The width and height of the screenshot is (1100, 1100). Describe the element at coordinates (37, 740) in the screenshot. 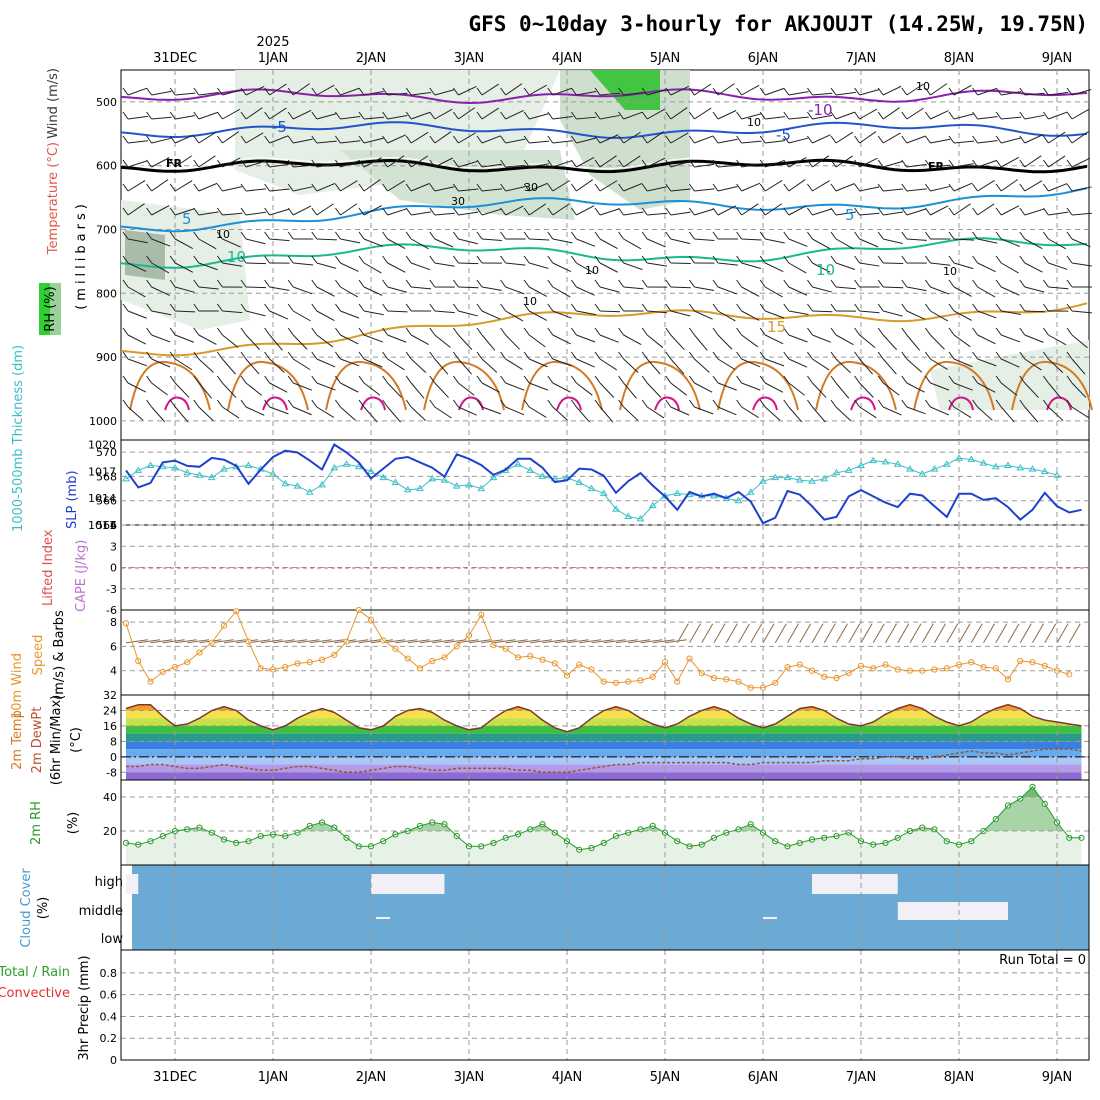

I see `label-2m-dewpt: 2m DewPt` at that location.